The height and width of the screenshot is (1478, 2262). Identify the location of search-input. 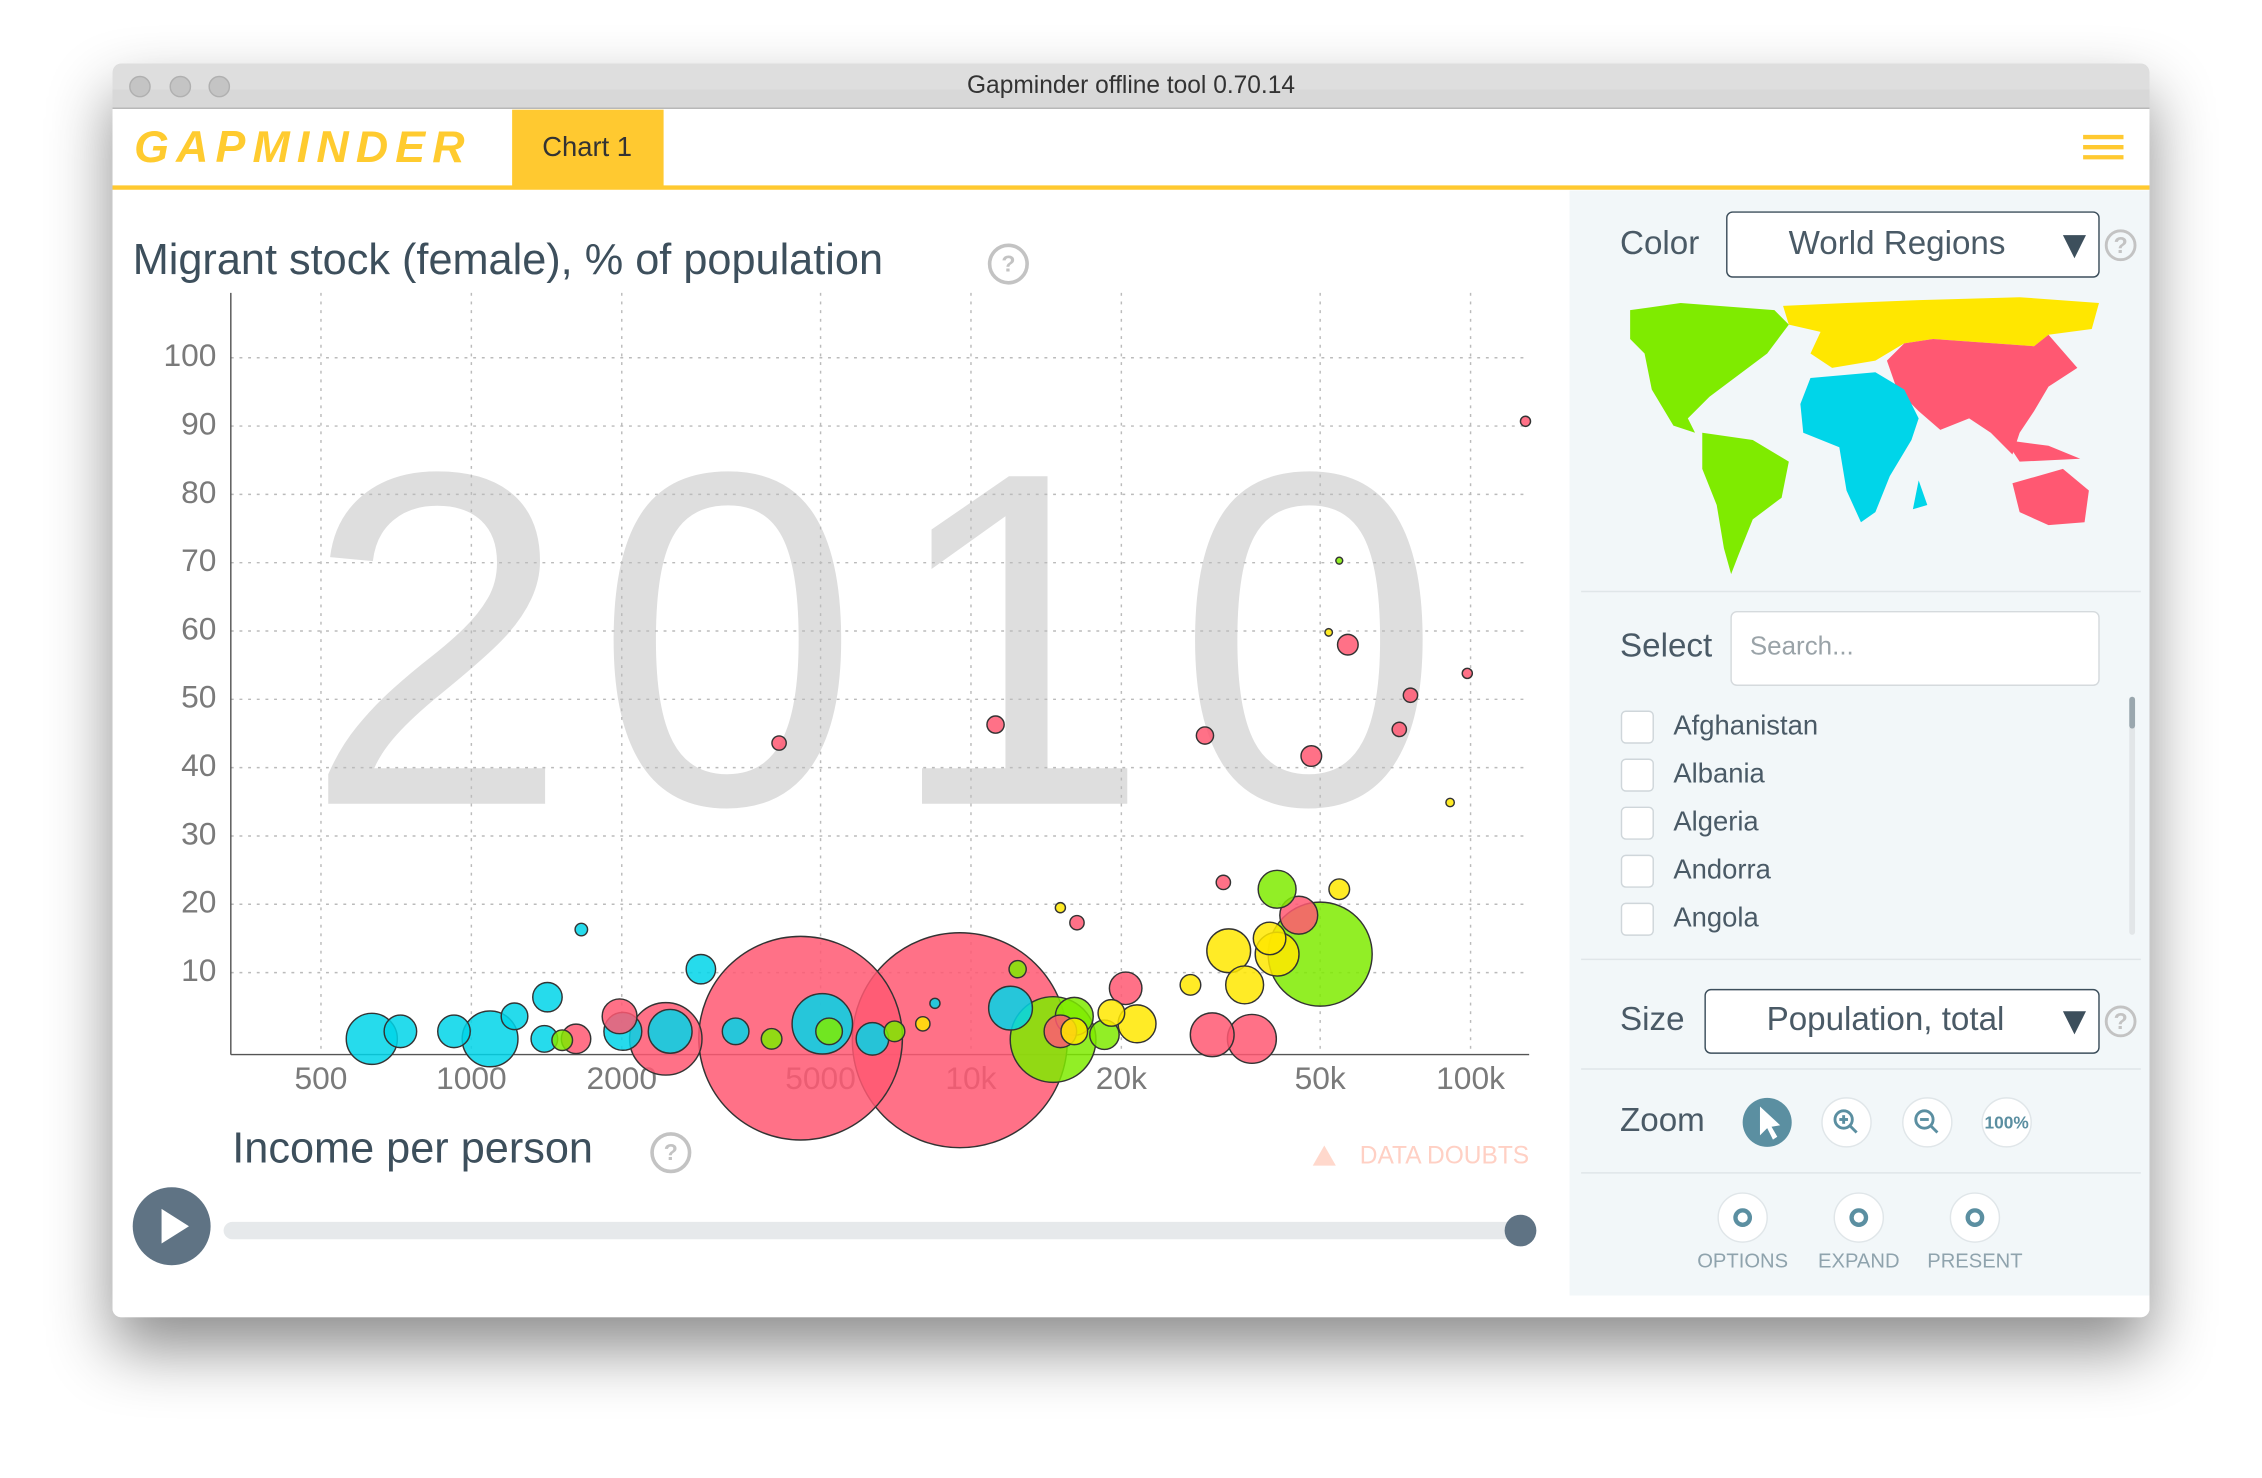
(1915, 648).